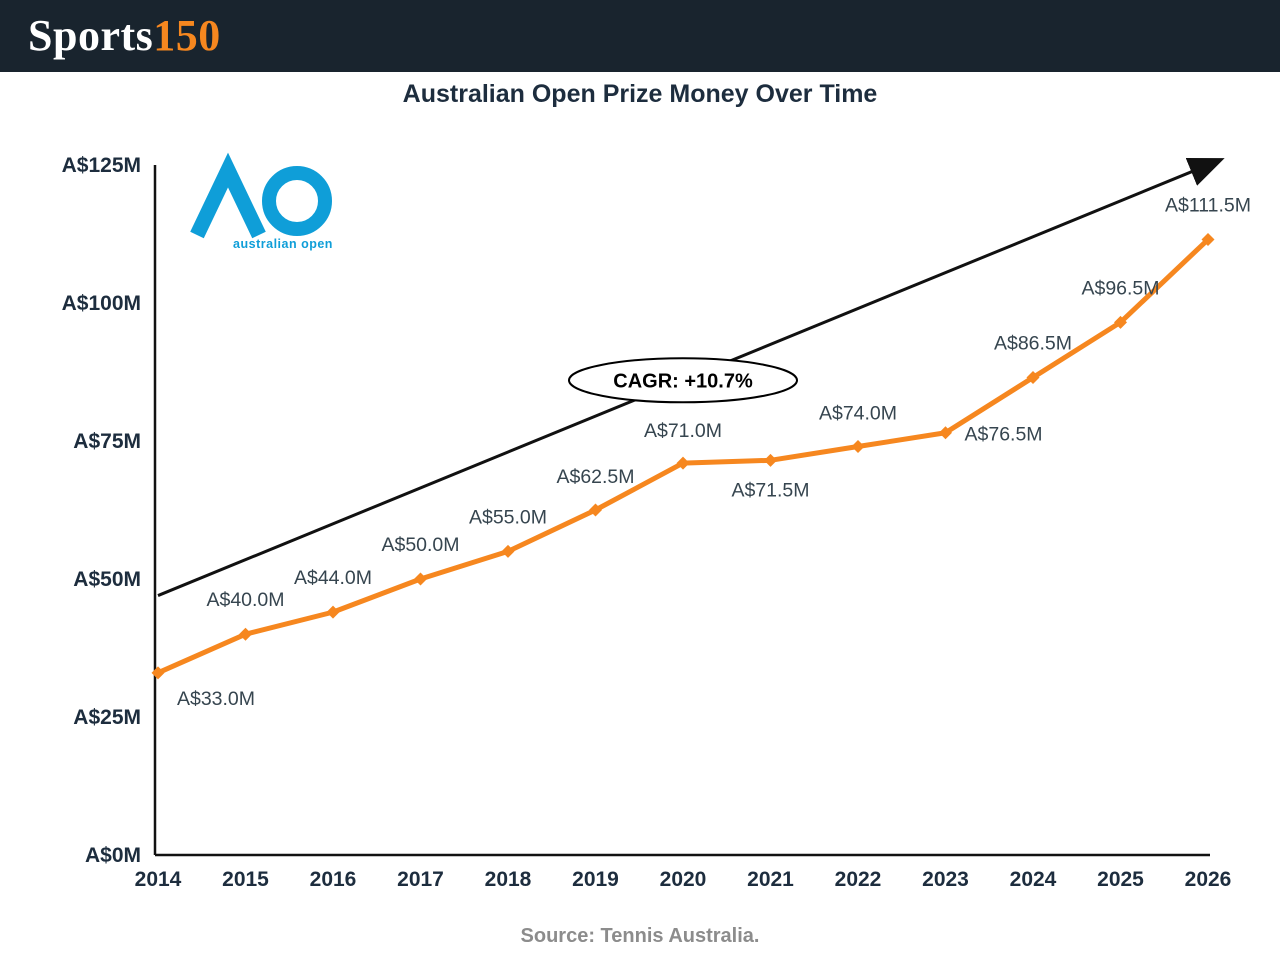 This screenshot has width=1280, height=960. I want to click on ao-logo-a-icon, so click(228, 195).